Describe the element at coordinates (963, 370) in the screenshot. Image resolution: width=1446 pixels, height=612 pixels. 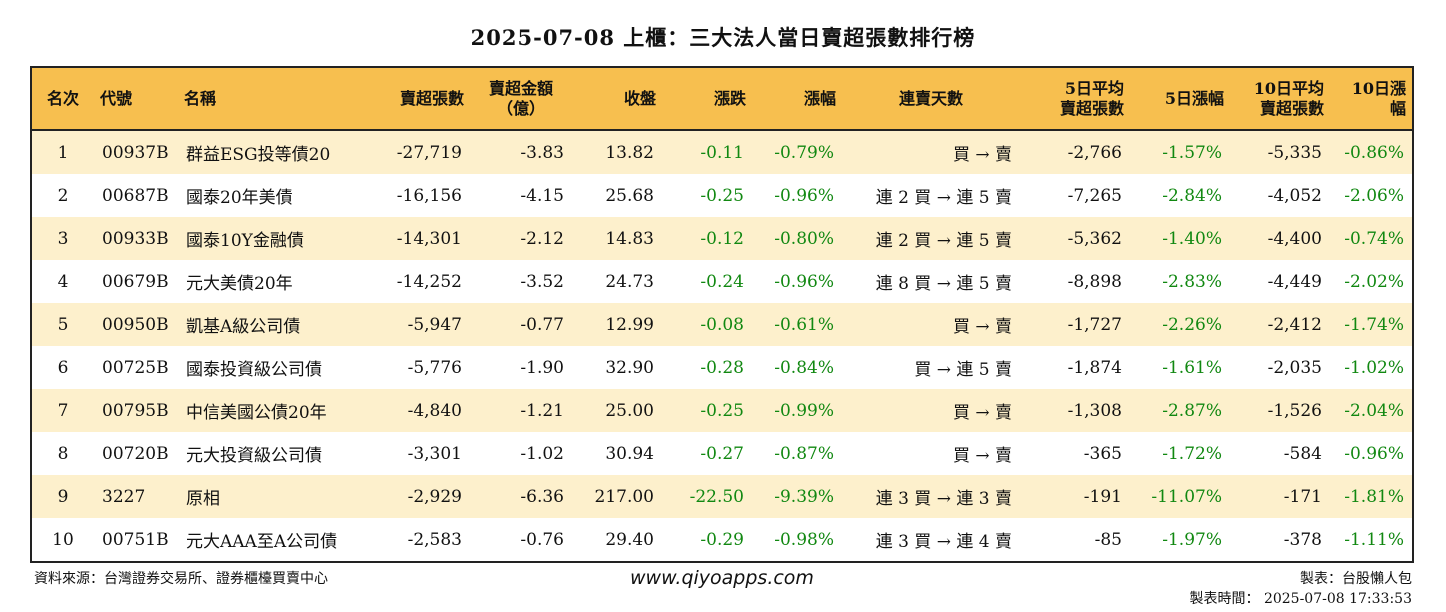
I see `cell-streak: 買 → 連 5 賣` at that location.